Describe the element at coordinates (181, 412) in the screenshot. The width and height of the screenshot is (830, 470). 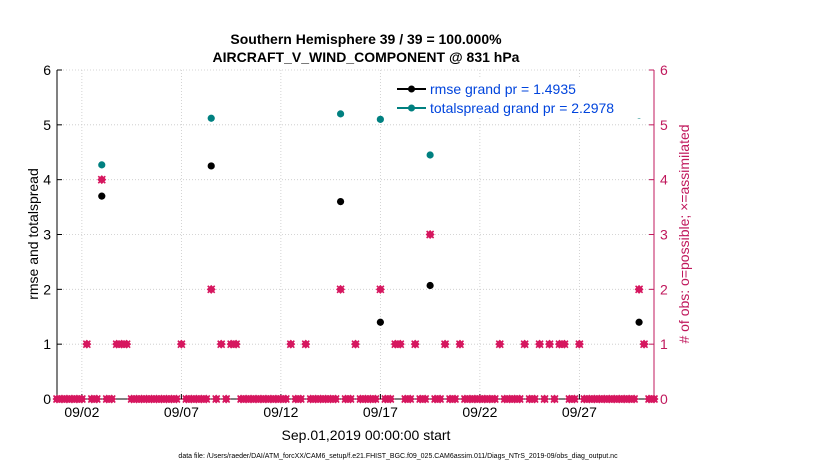
I see `x-tick-label: 09/07` at that location.